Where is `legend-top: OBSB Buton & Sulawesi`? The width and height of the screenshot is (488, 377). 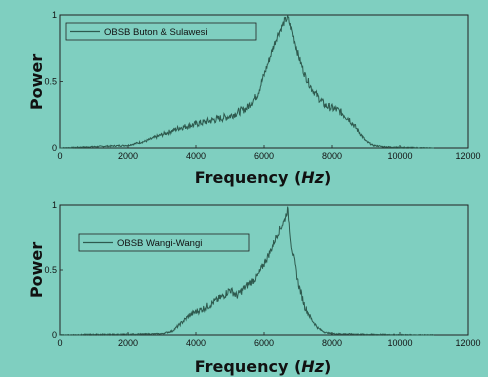 legend-top: OBSB Buton & Sulawesi is located at coordinates (161, 31).